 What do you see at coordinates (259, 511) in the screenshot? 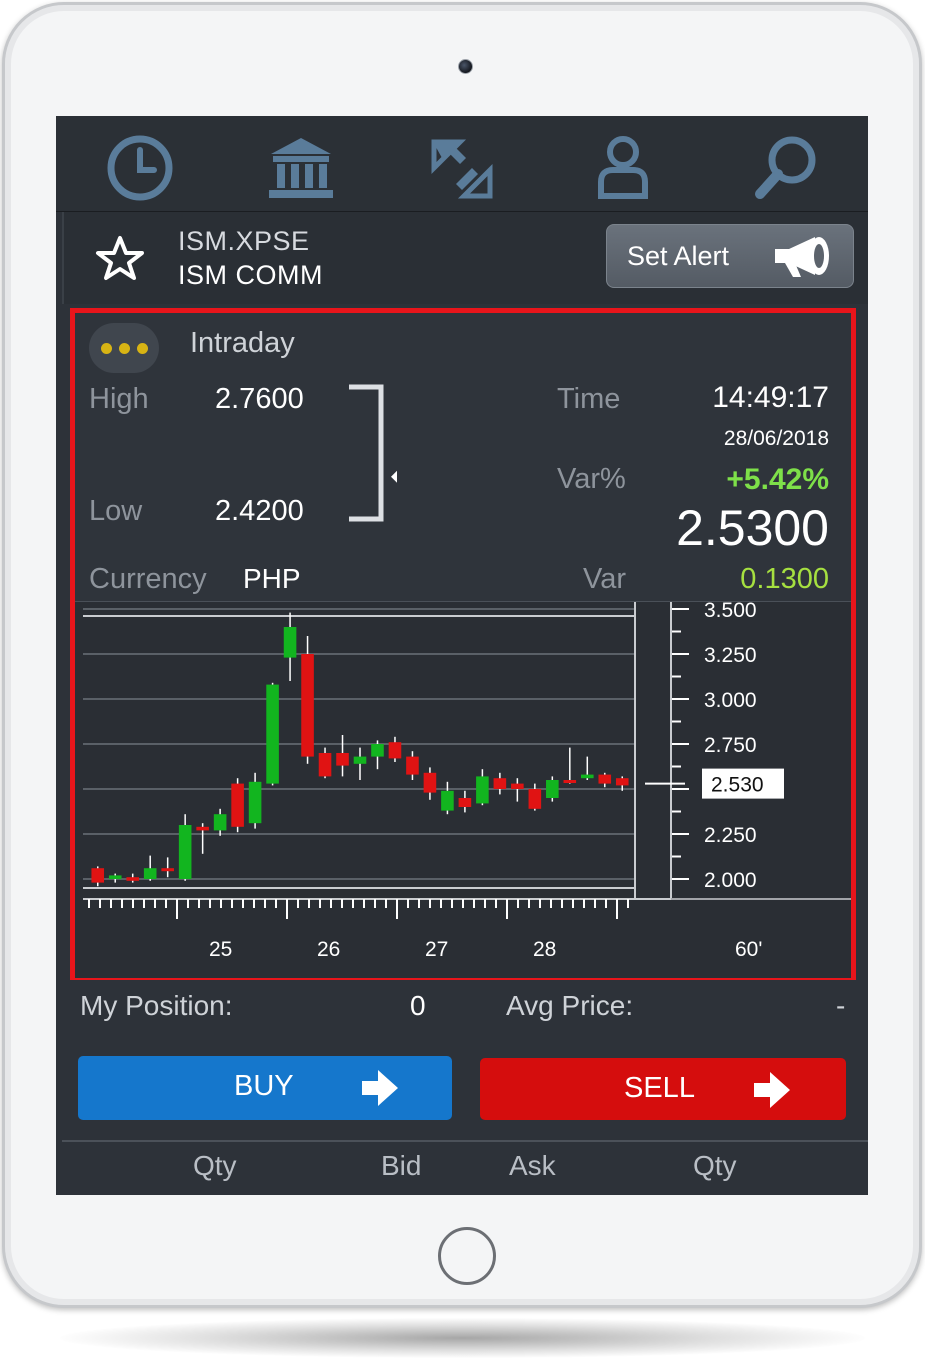
I see `low-value: 2.4200` at bounding box center [259, 511].